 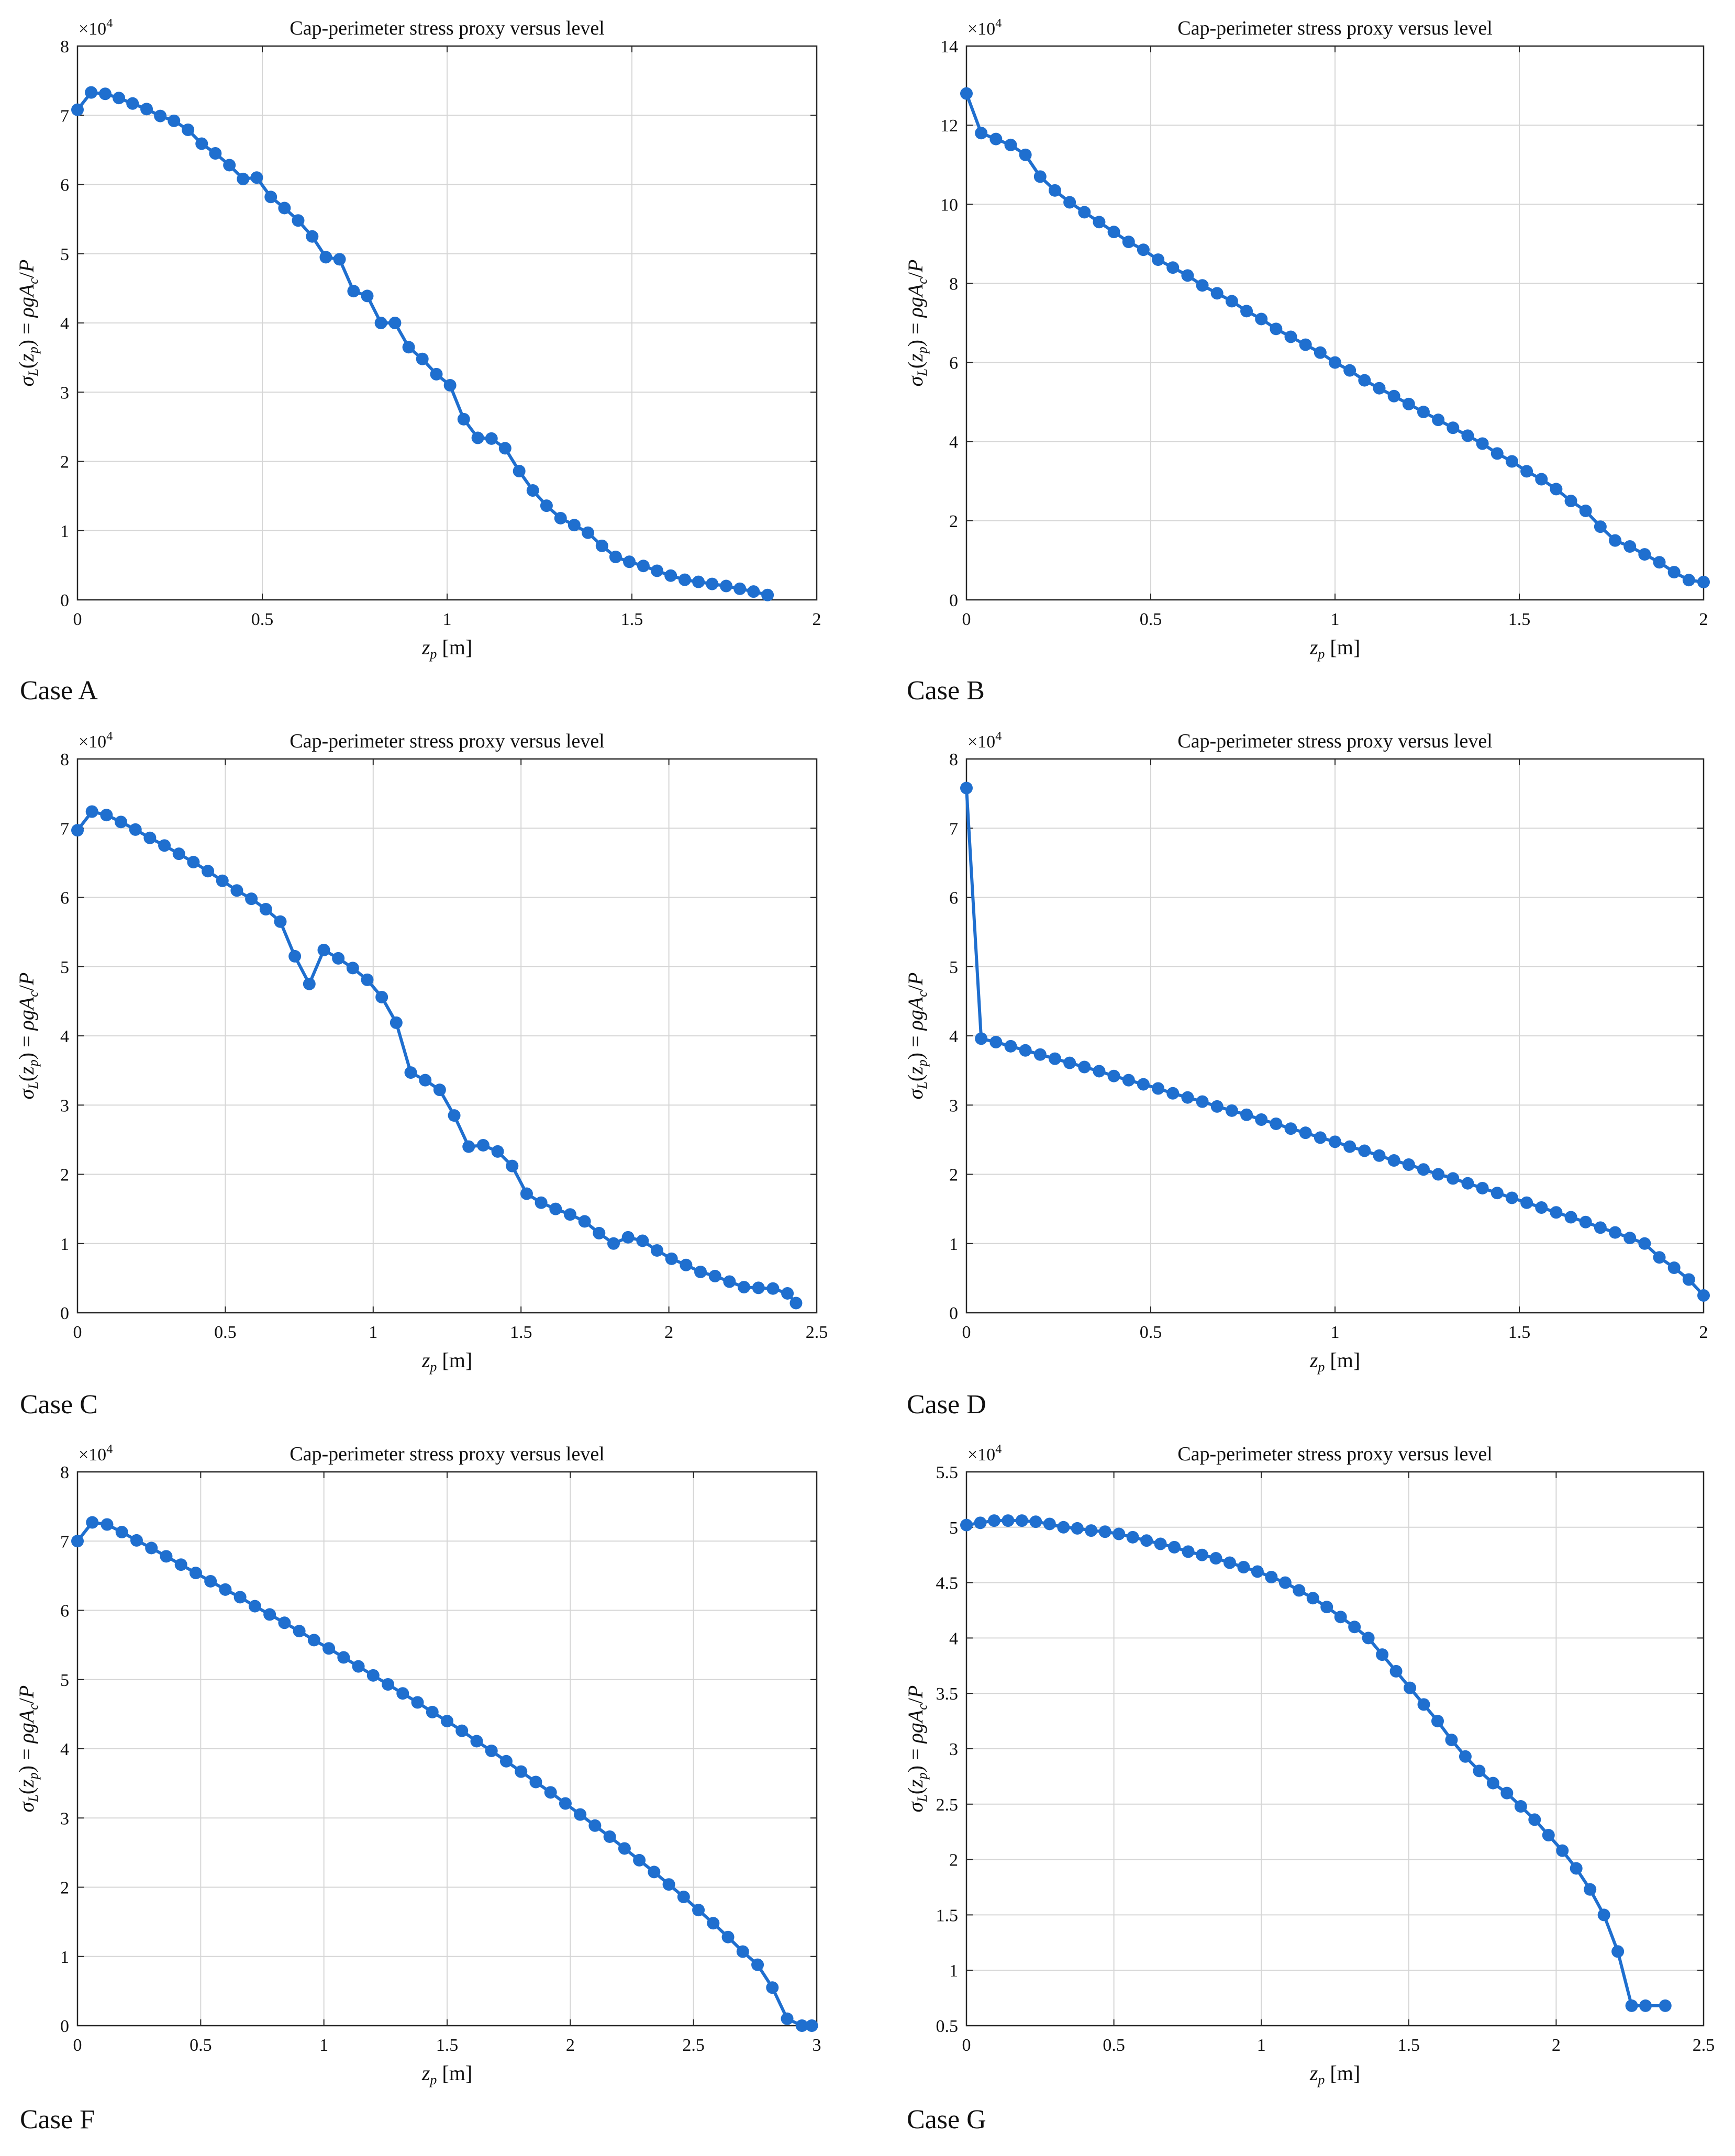 I want to click on y-multiplier: ×10⁴, so click(x=984, y=1454).